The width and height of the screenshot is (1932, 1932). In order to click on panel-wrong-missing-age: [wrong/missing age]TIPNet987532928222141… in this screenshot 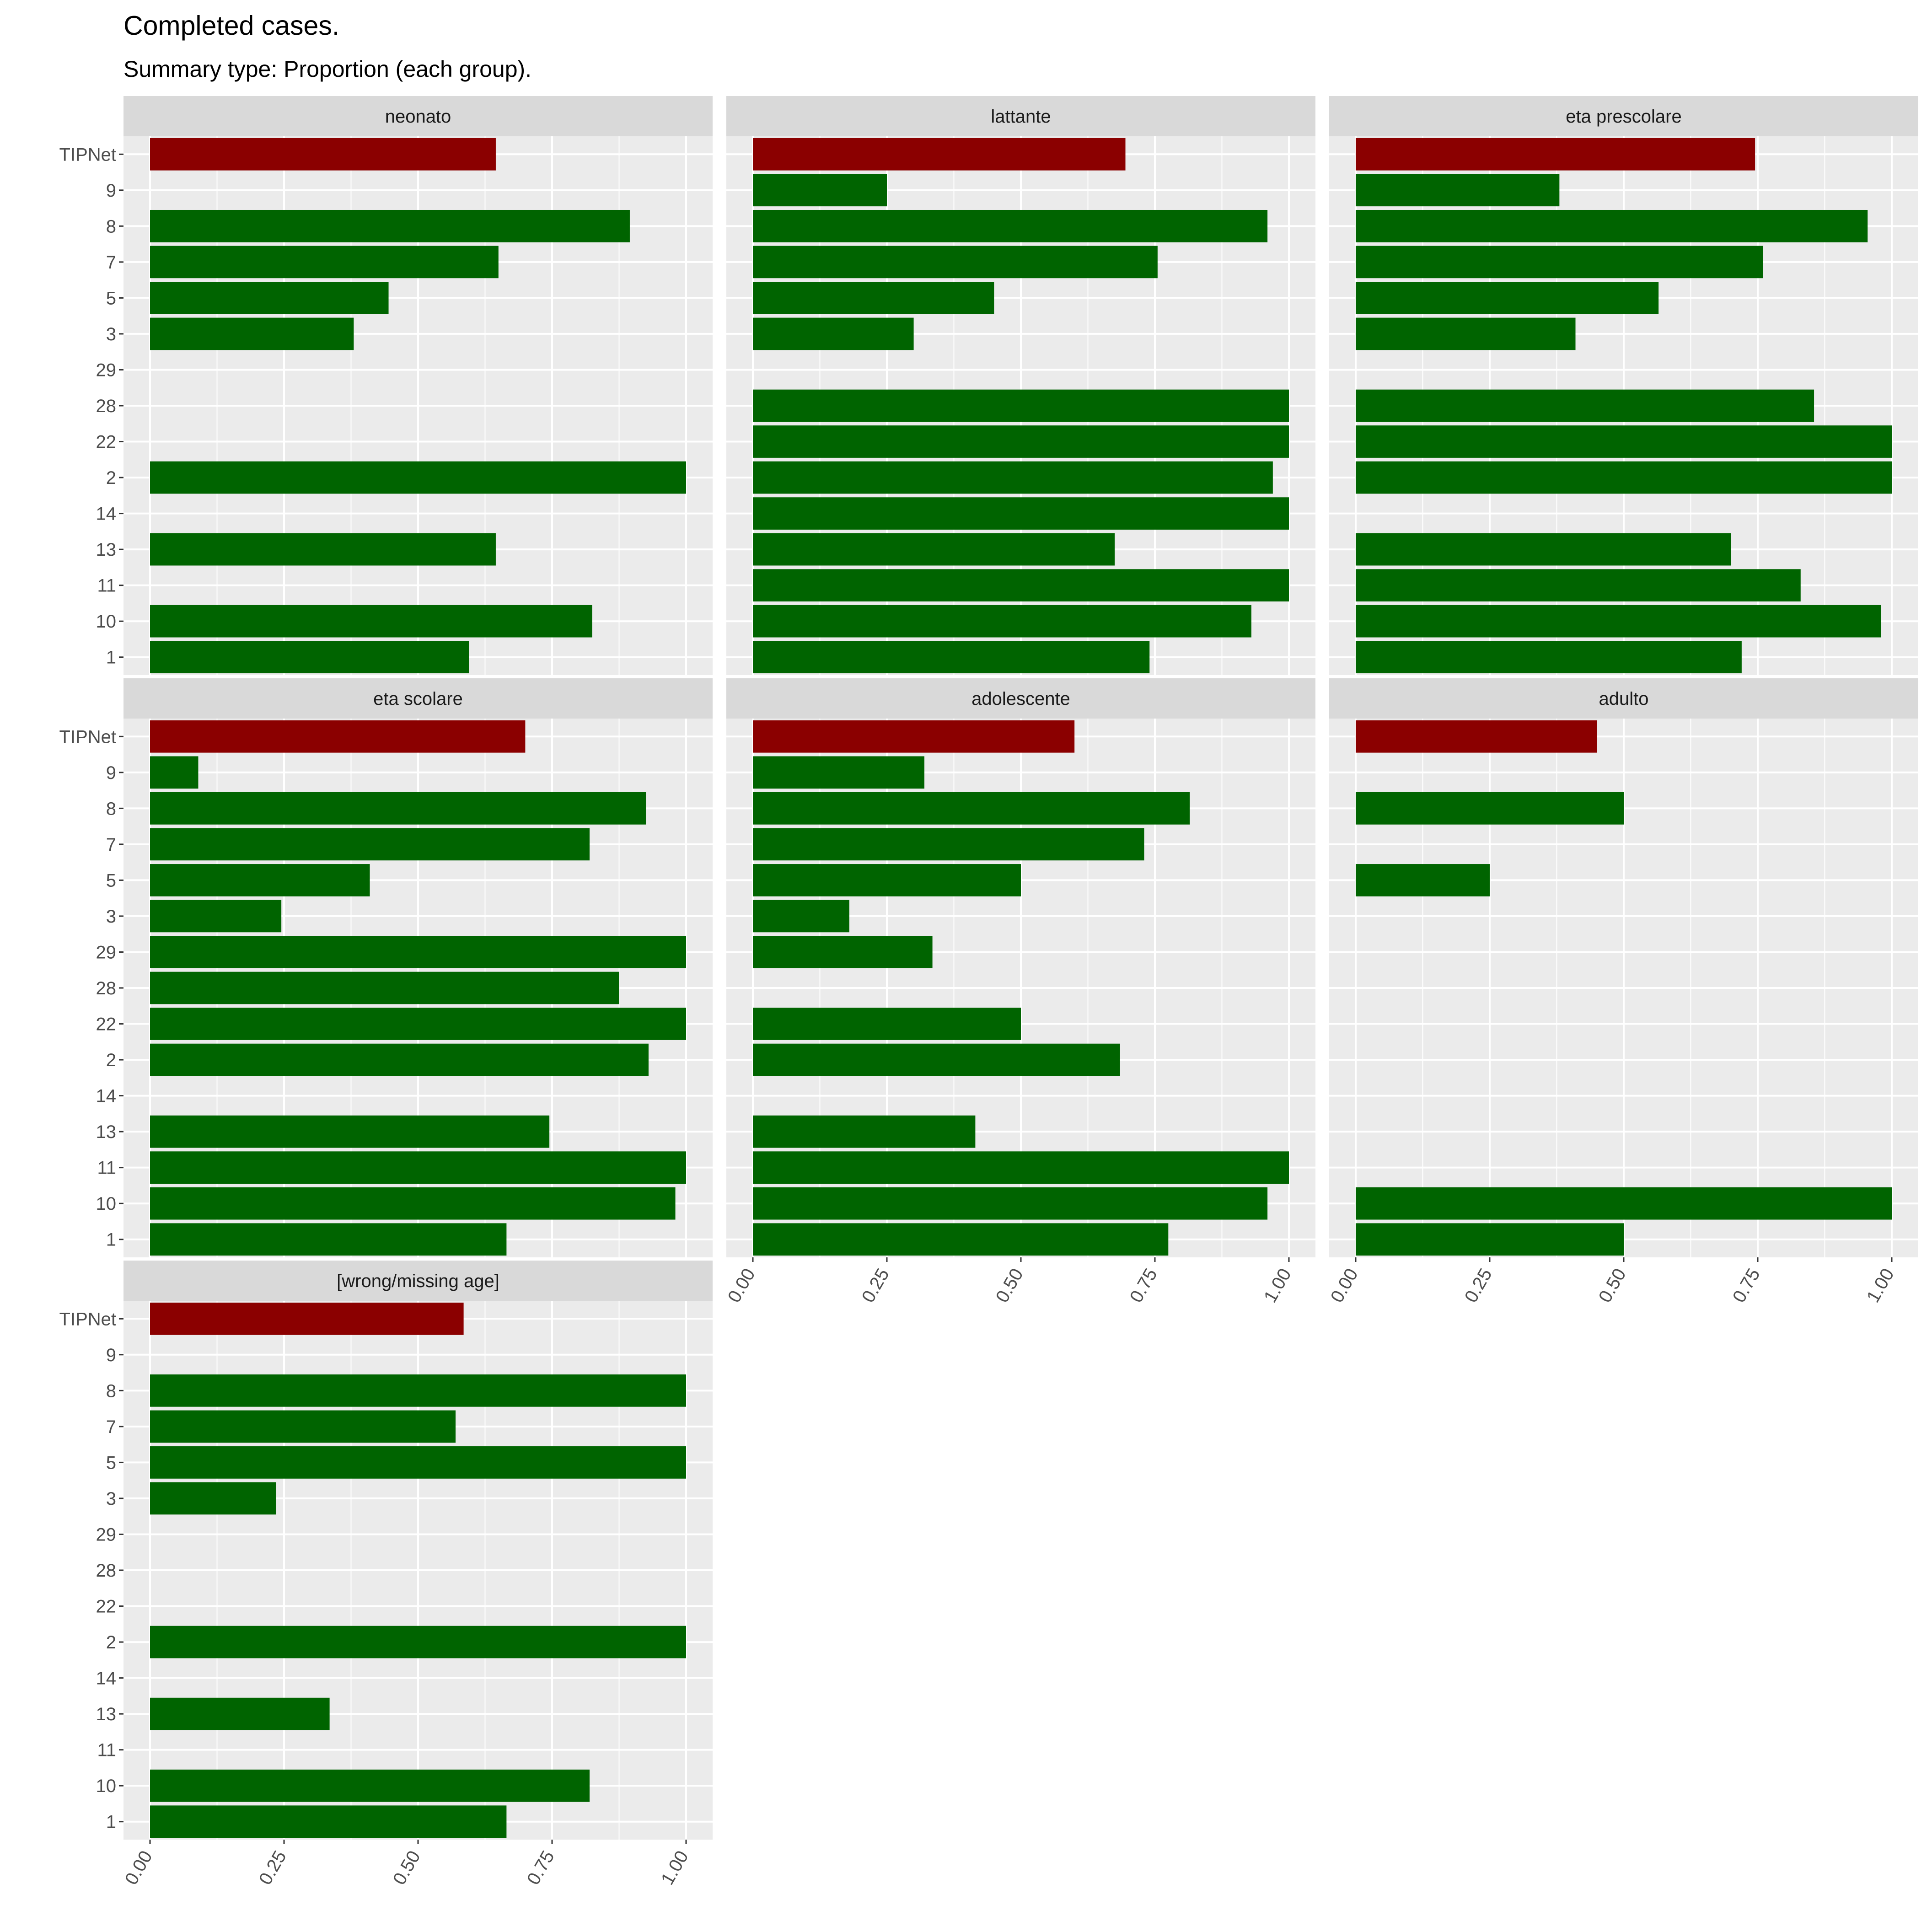, I will do `click(386, 1575)`.